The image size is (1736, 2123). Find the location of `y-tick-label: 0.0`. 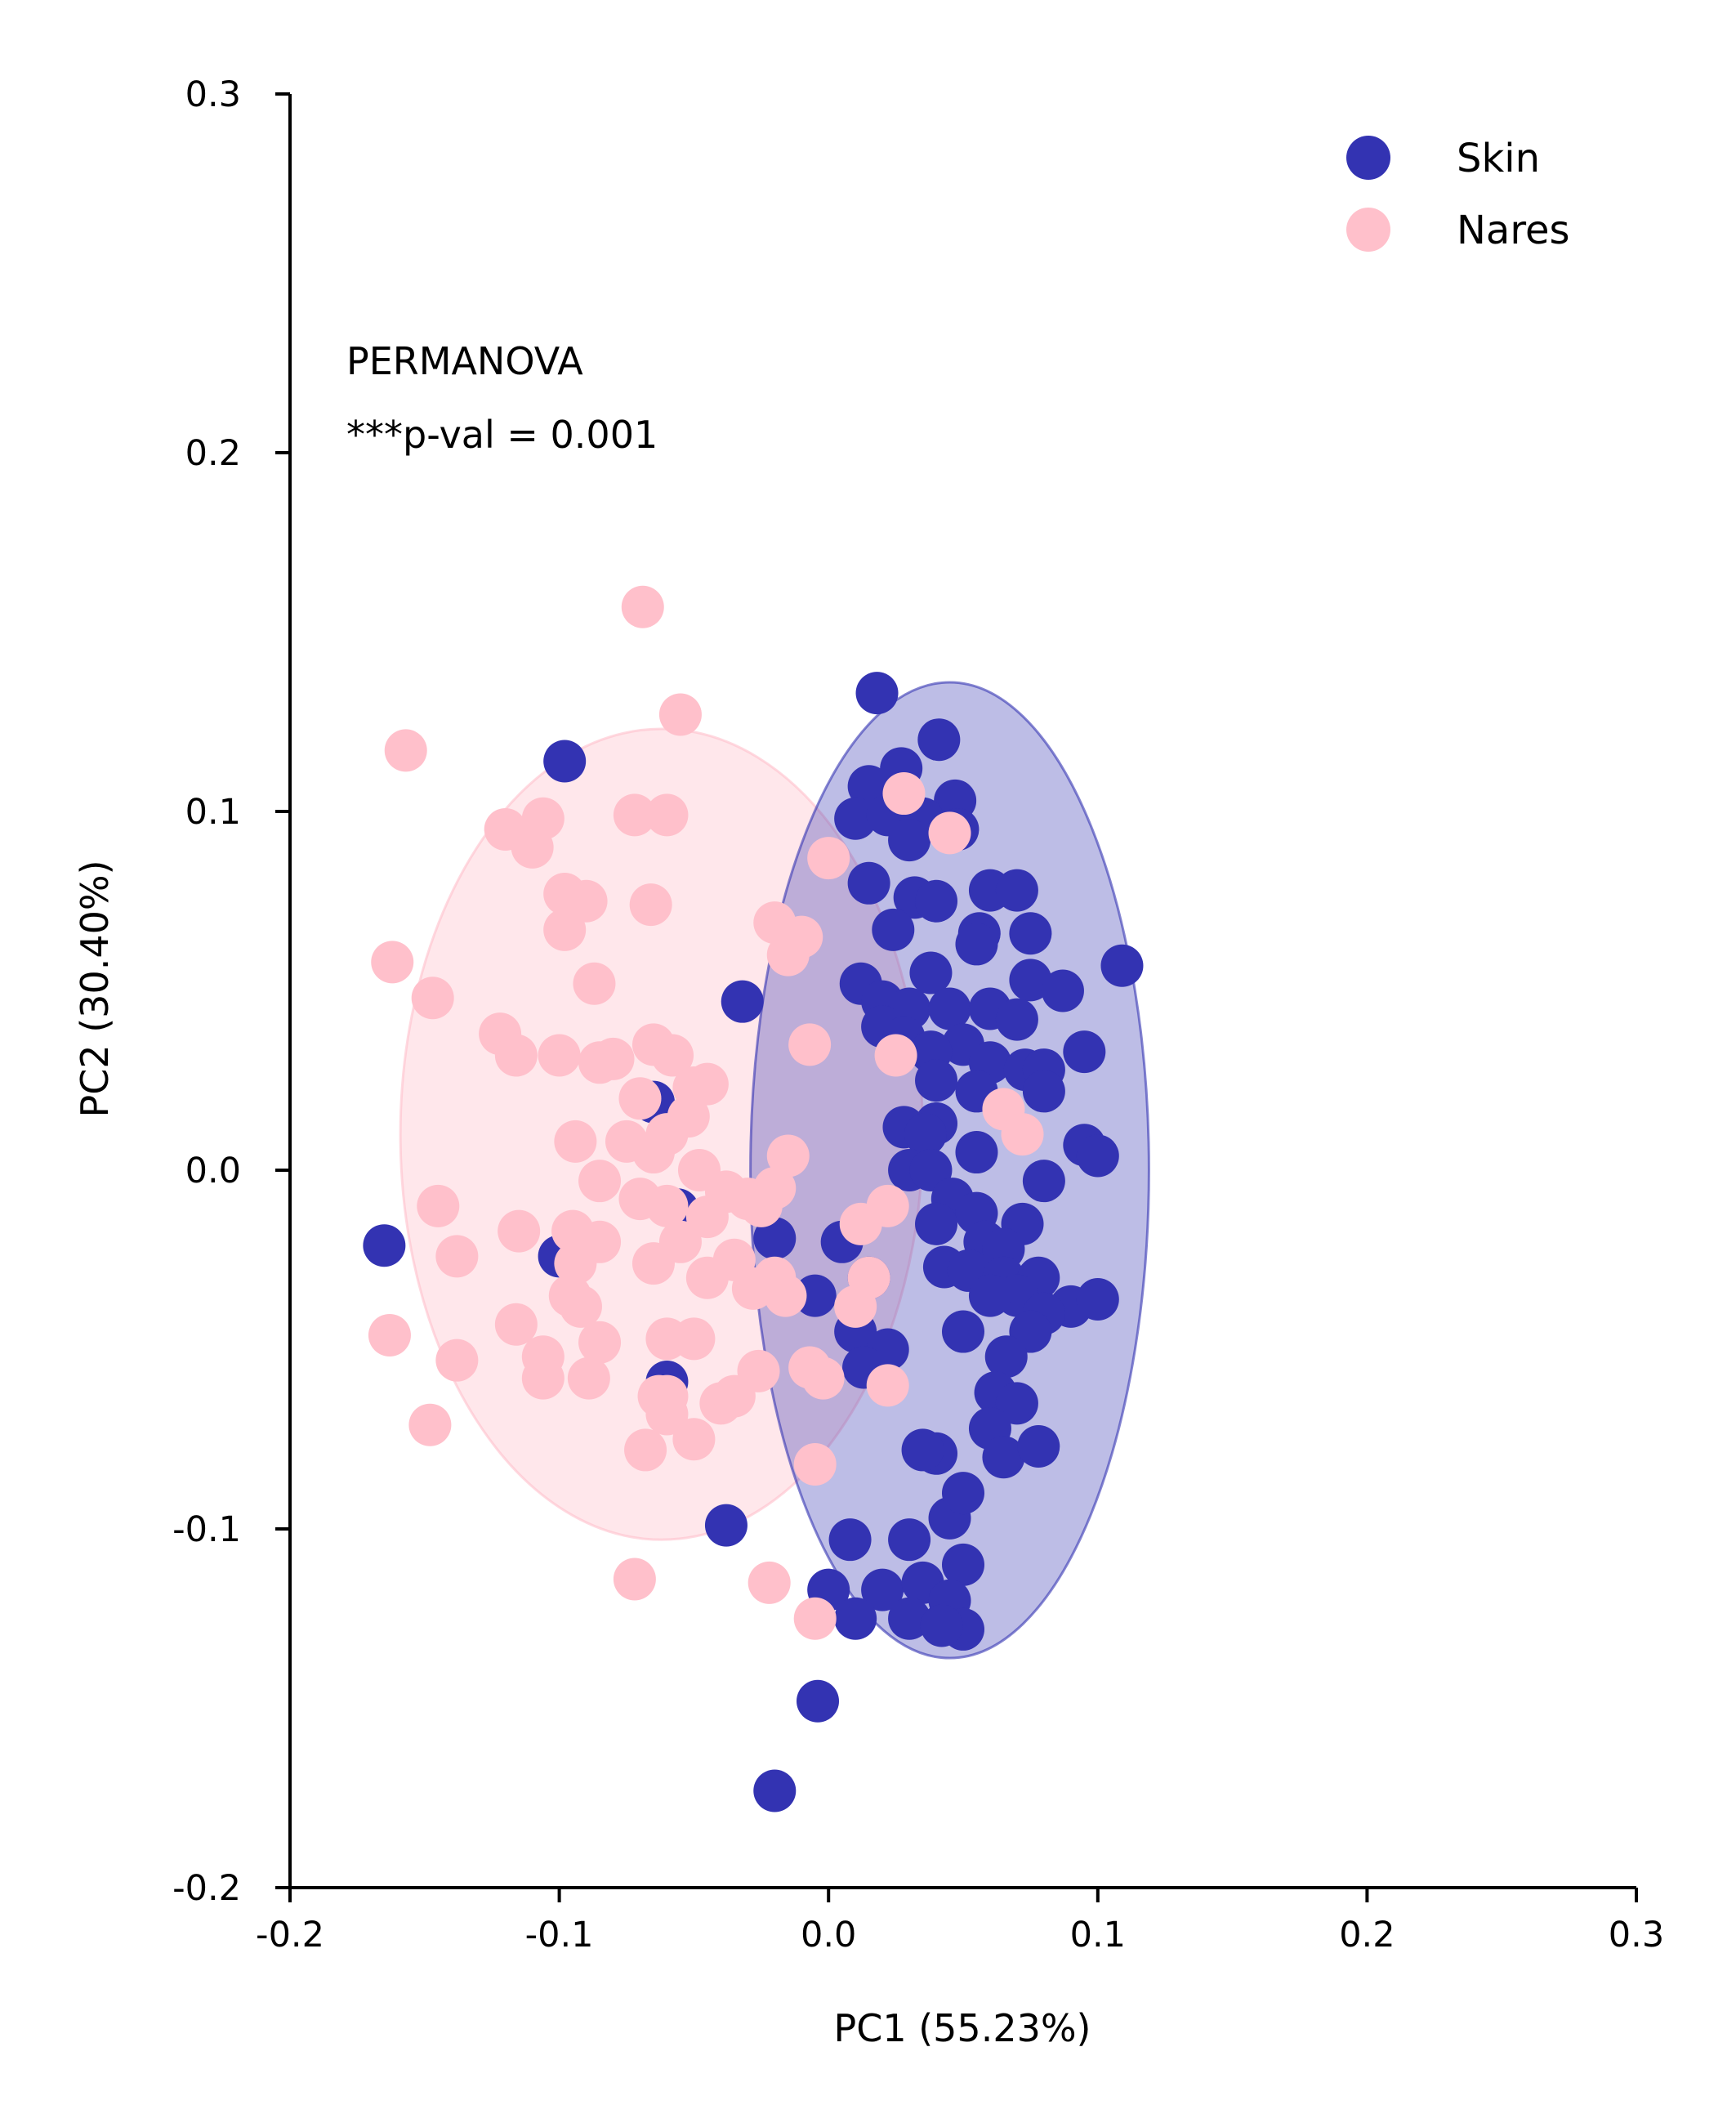

y-tick-label: 0.0 is located at coordinates (213, 1171).